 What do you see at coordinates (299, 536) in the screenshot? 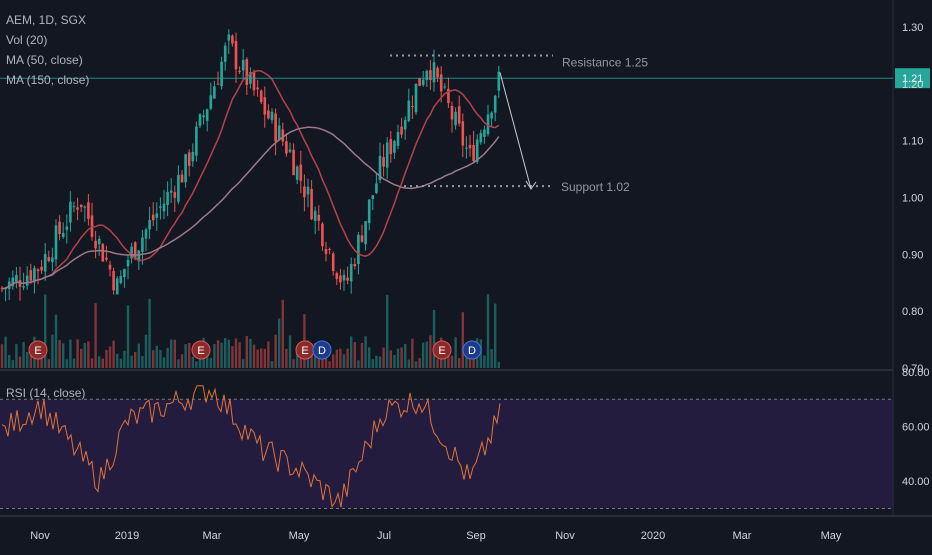
I see `x-tick-label: May` at bounding box center [299, 536].